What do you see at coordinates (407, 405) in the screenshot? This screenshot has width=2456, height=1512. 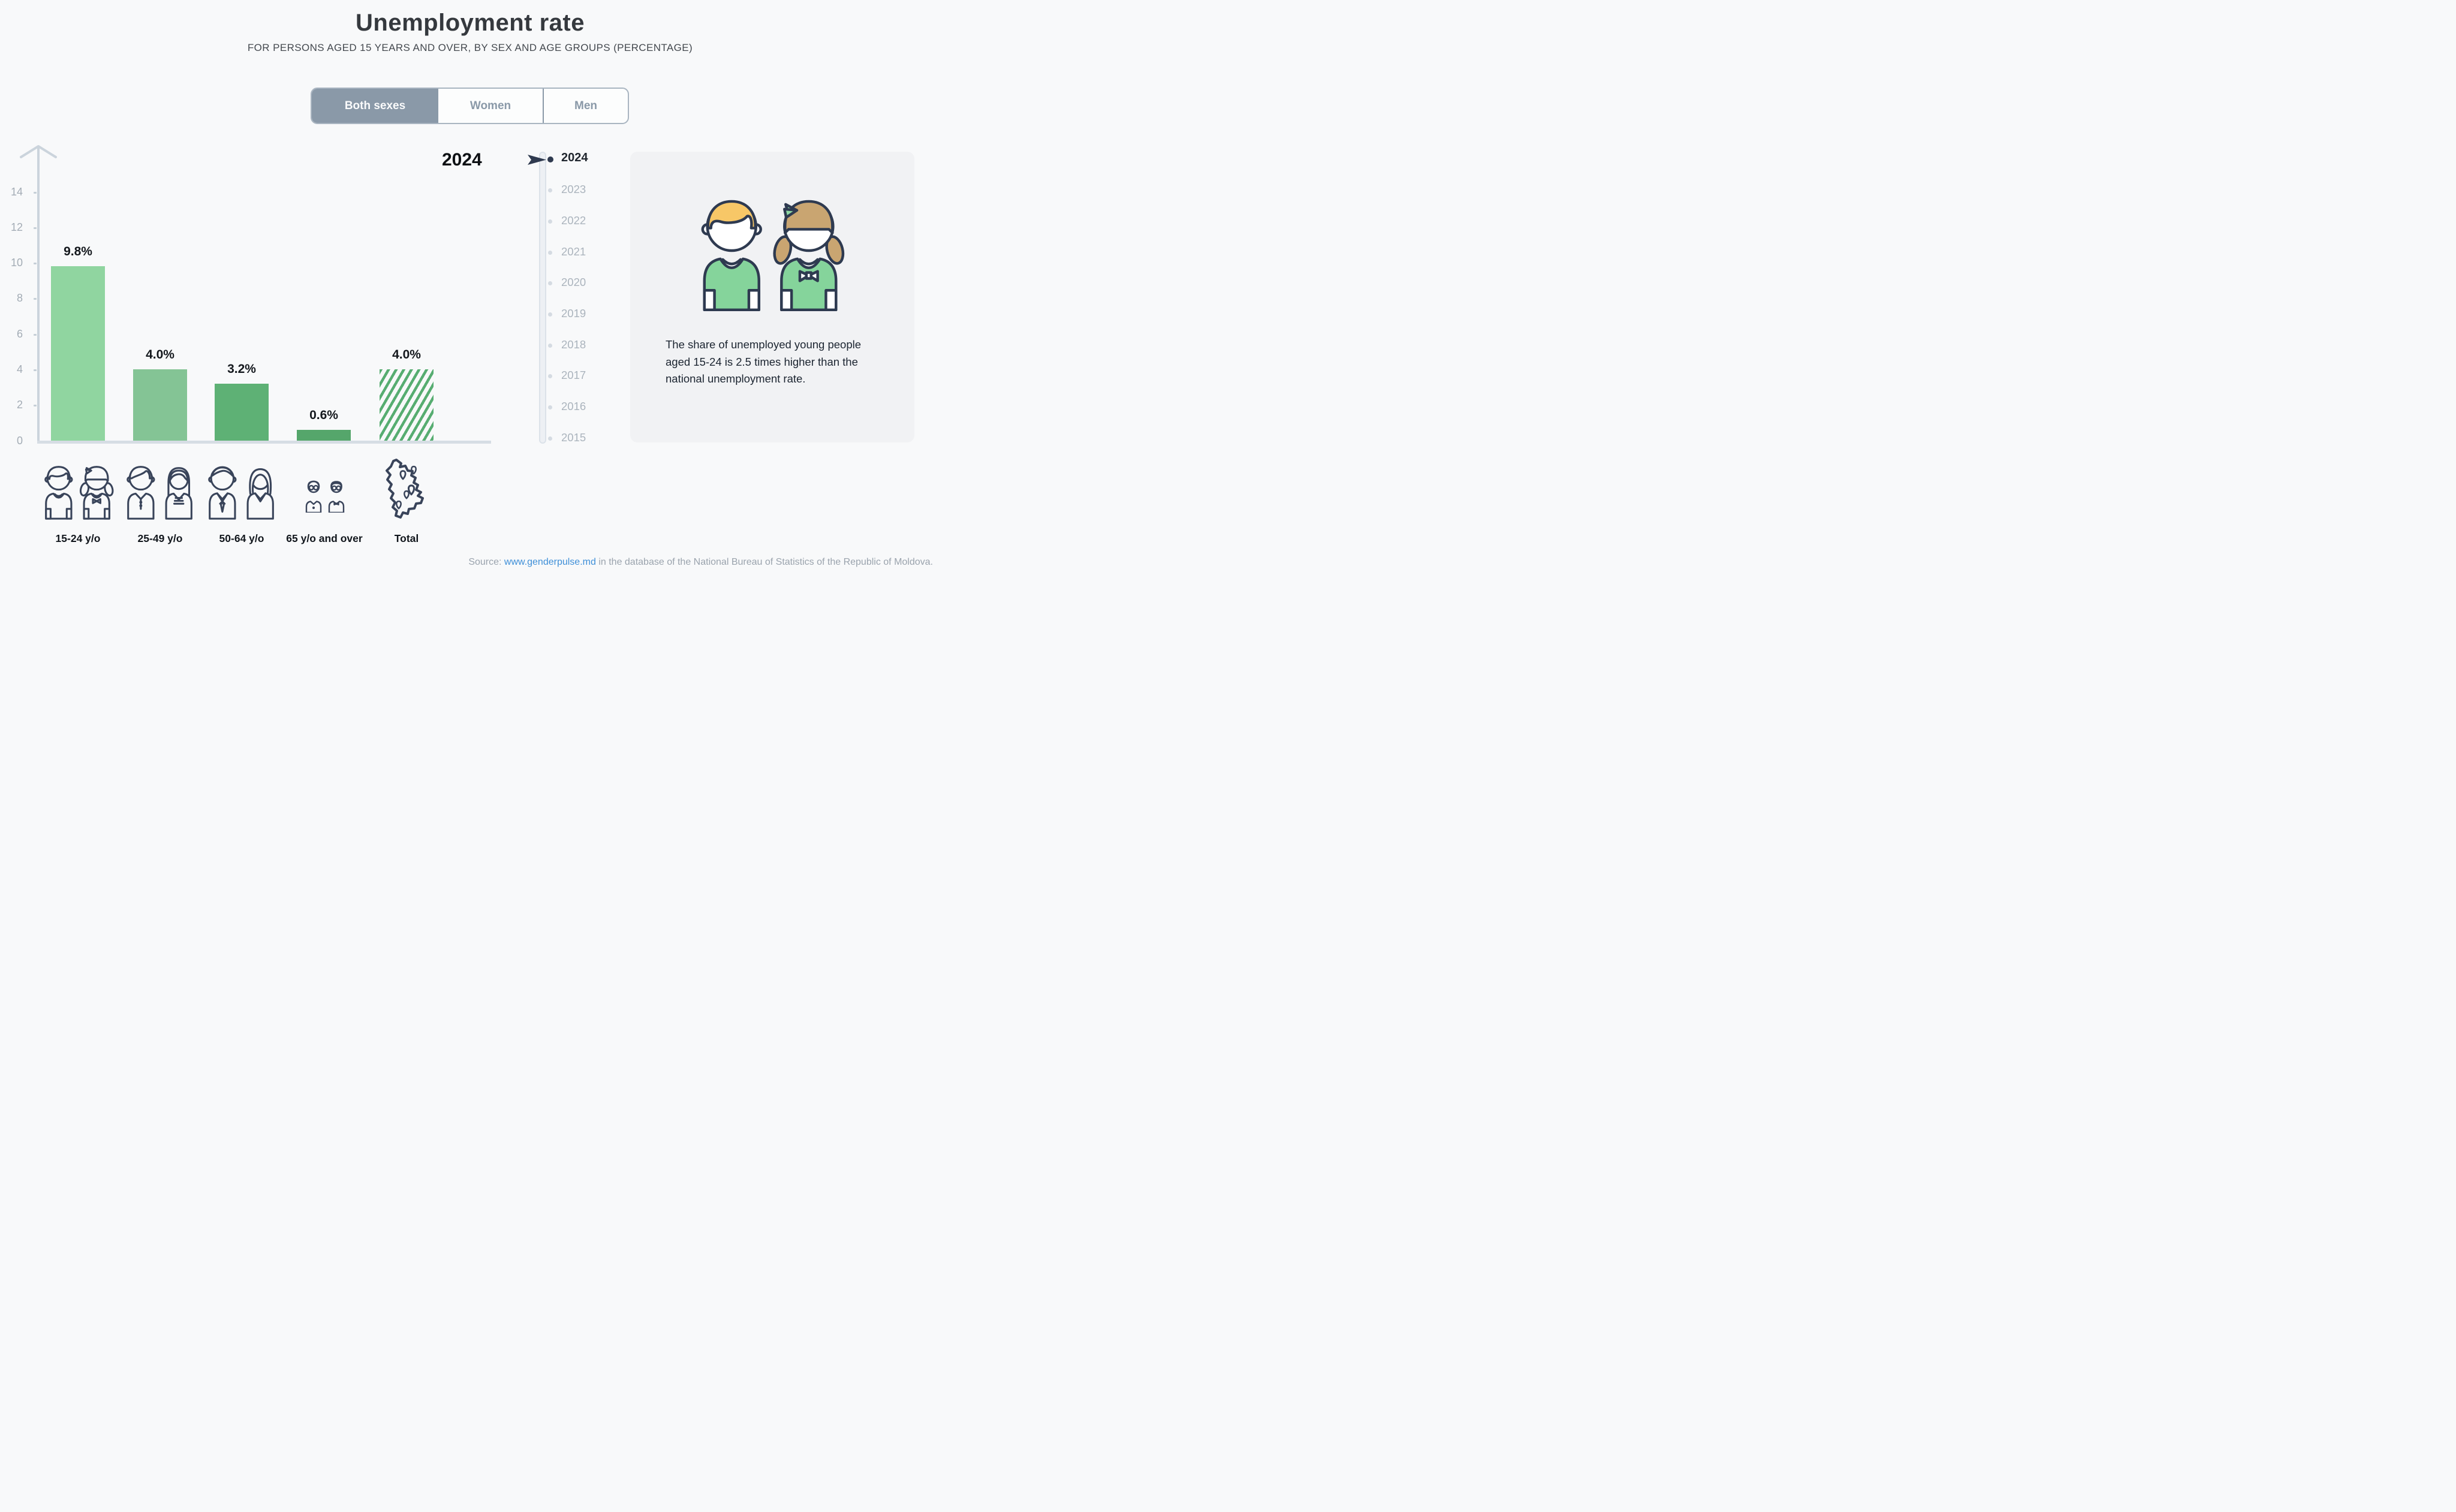 I see `bar-total` at bounding box center [407, 405].